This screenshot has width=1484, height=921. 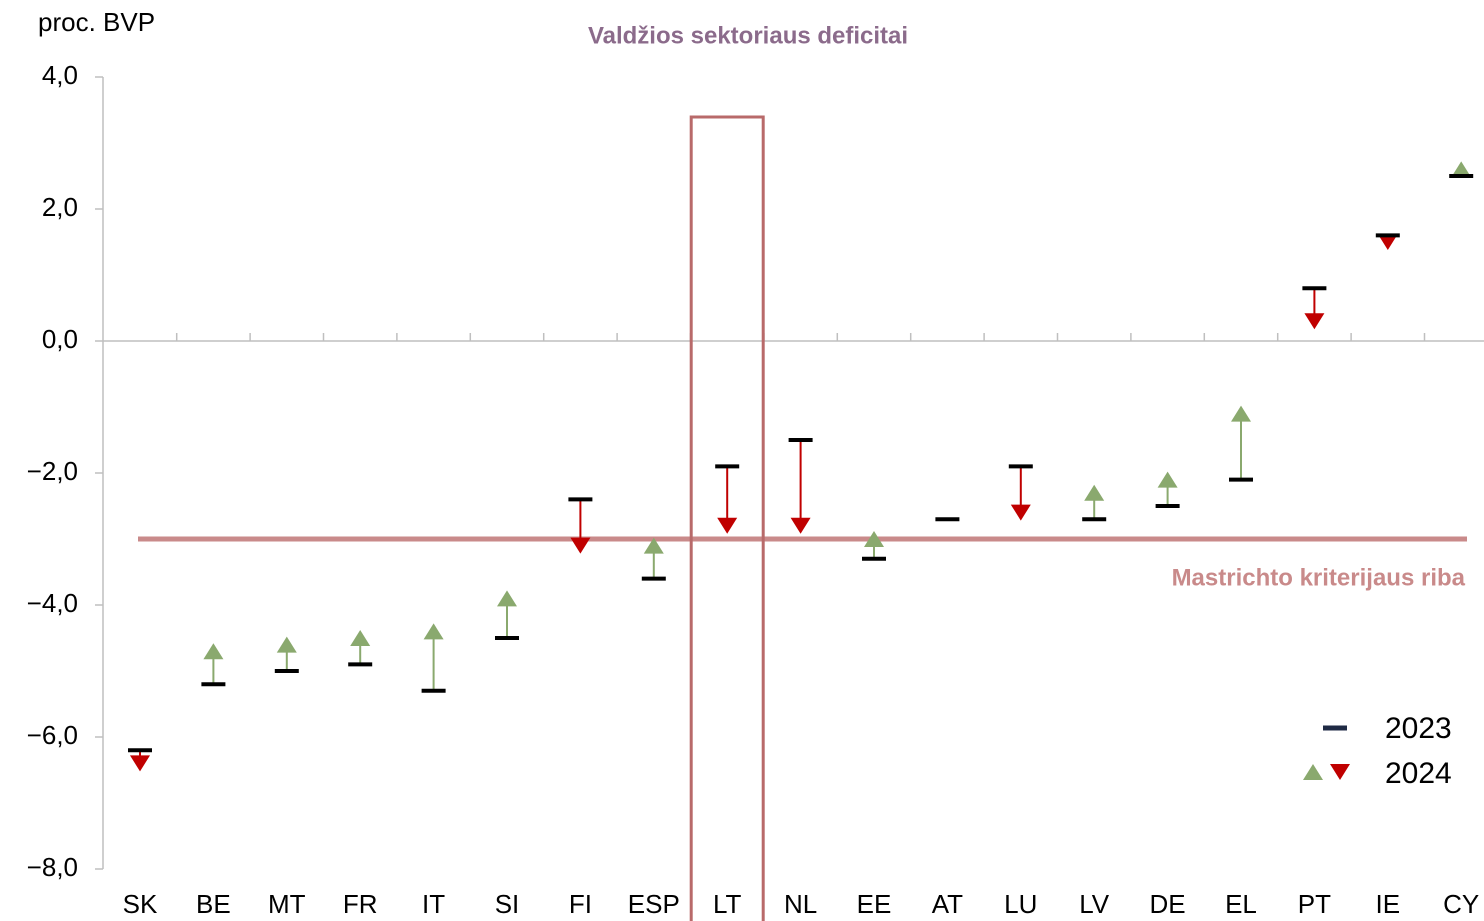 What do you see at coordinates (360, 904) in the screenshot?
I see `x-tick-label: FR` at bounding box center [360, 904].